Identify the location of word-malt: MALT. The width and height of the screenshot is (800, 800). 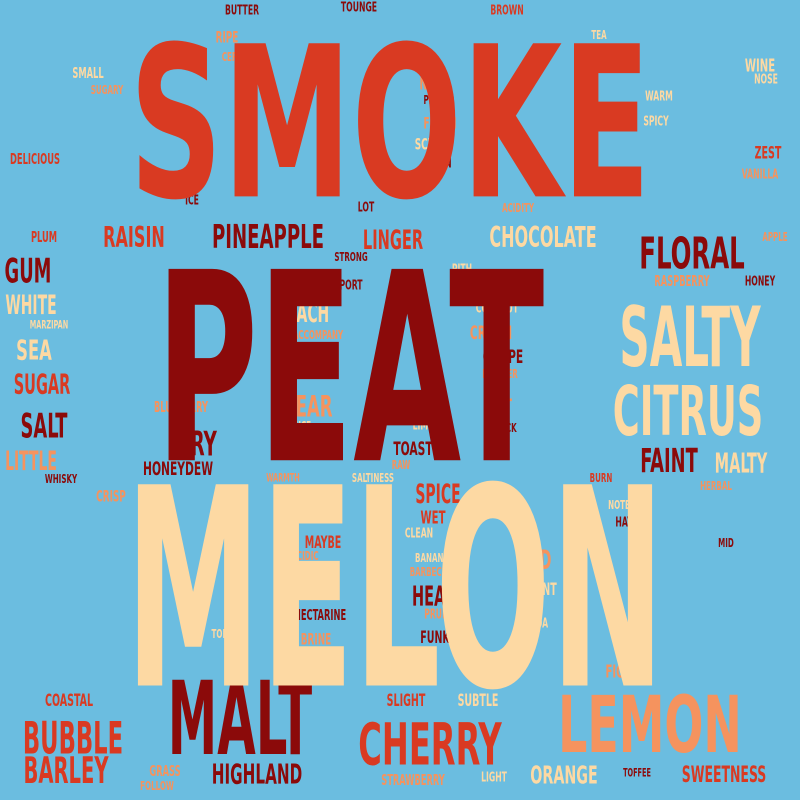
(240, 720).